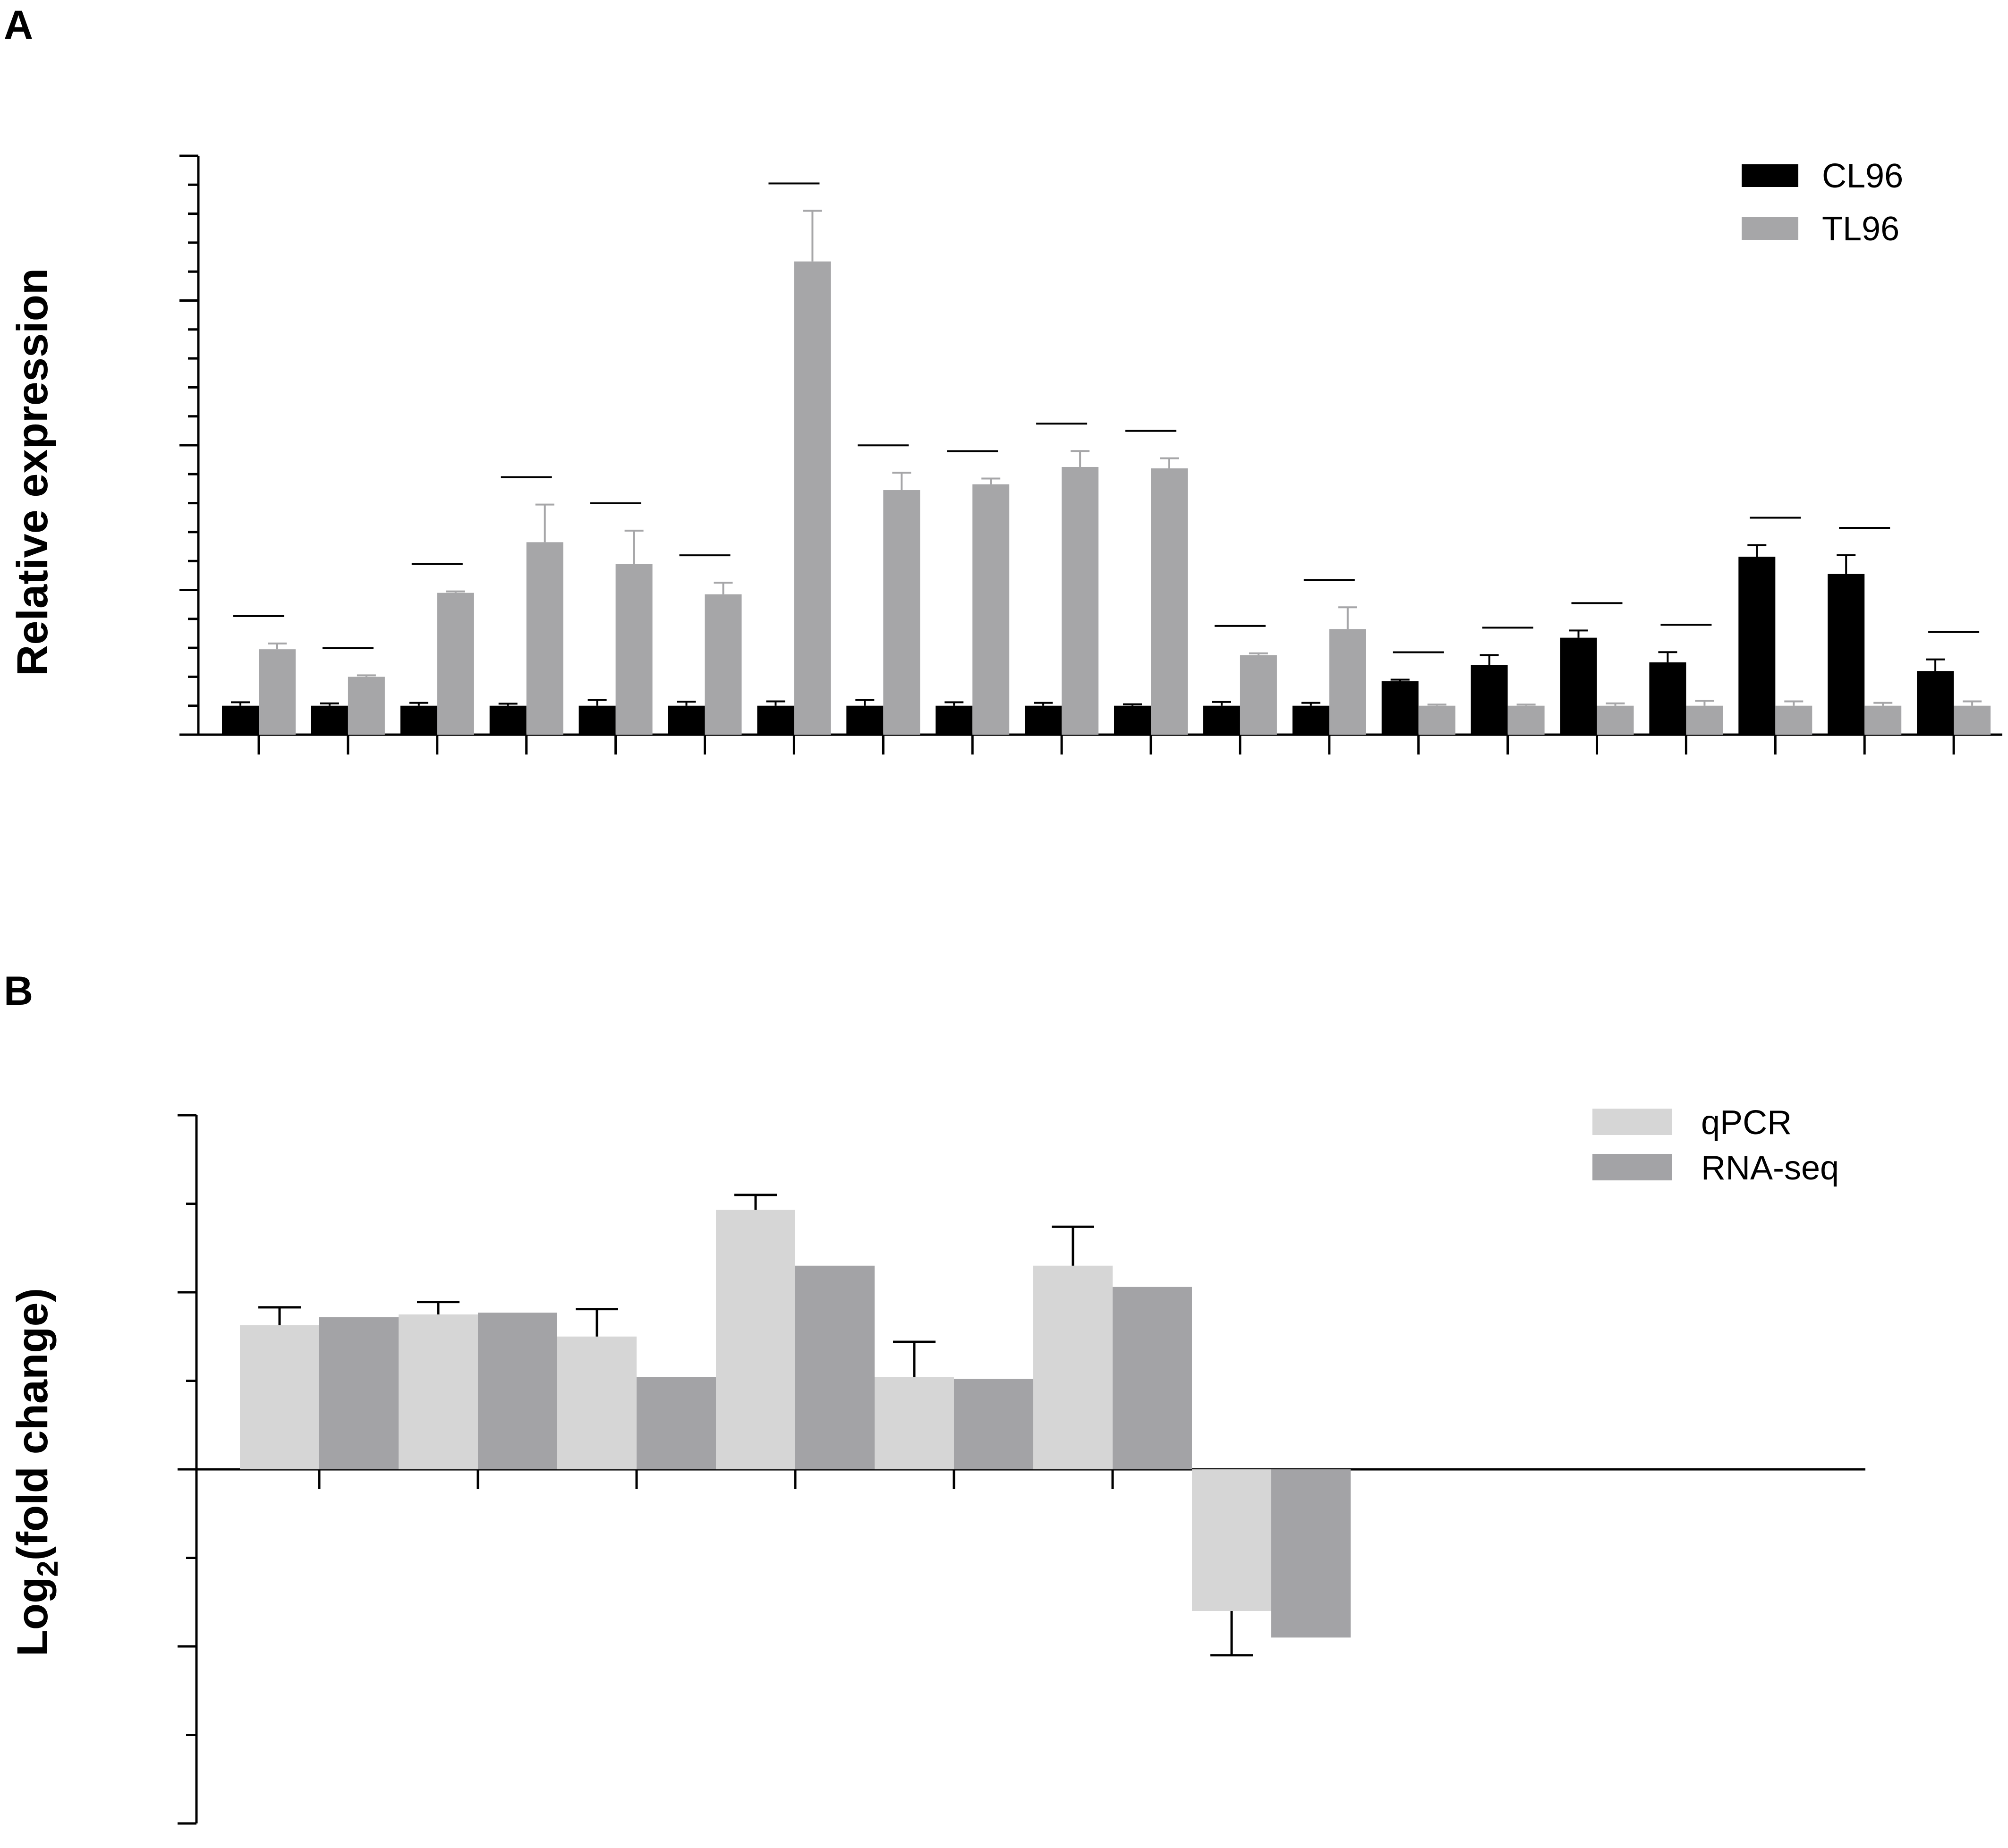 The height and width of the screenshot is (1848, 2008). What do you see at coordinates (1715, 1145) in the screenshot?
I see `panel-b-legend: qPCR RNA-seq` at bounding box center [1715, 1145].